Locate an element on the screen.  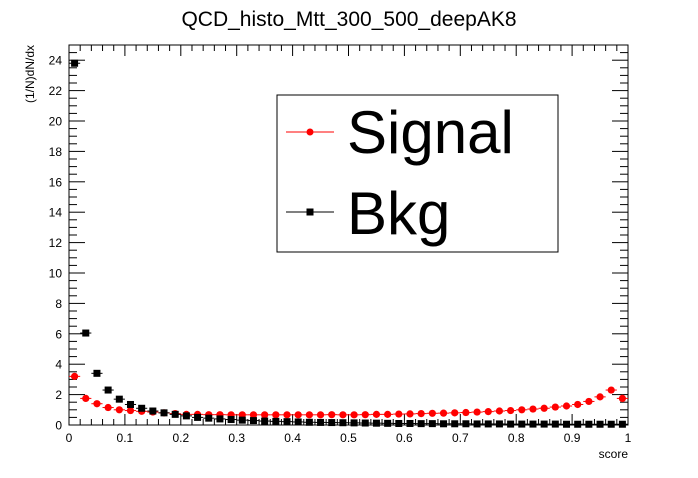
x-tick-label: 0.9 is located at coordinates (572, 438).